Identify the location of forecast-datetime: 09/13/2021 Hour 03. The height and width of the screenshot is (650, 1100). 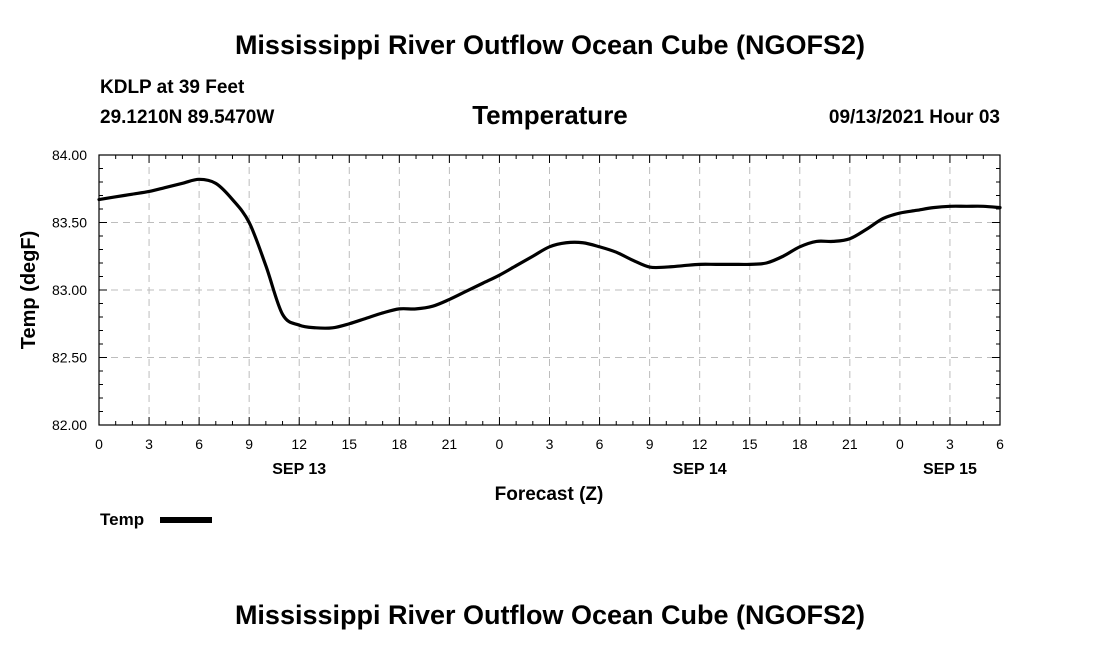
(914, 117).